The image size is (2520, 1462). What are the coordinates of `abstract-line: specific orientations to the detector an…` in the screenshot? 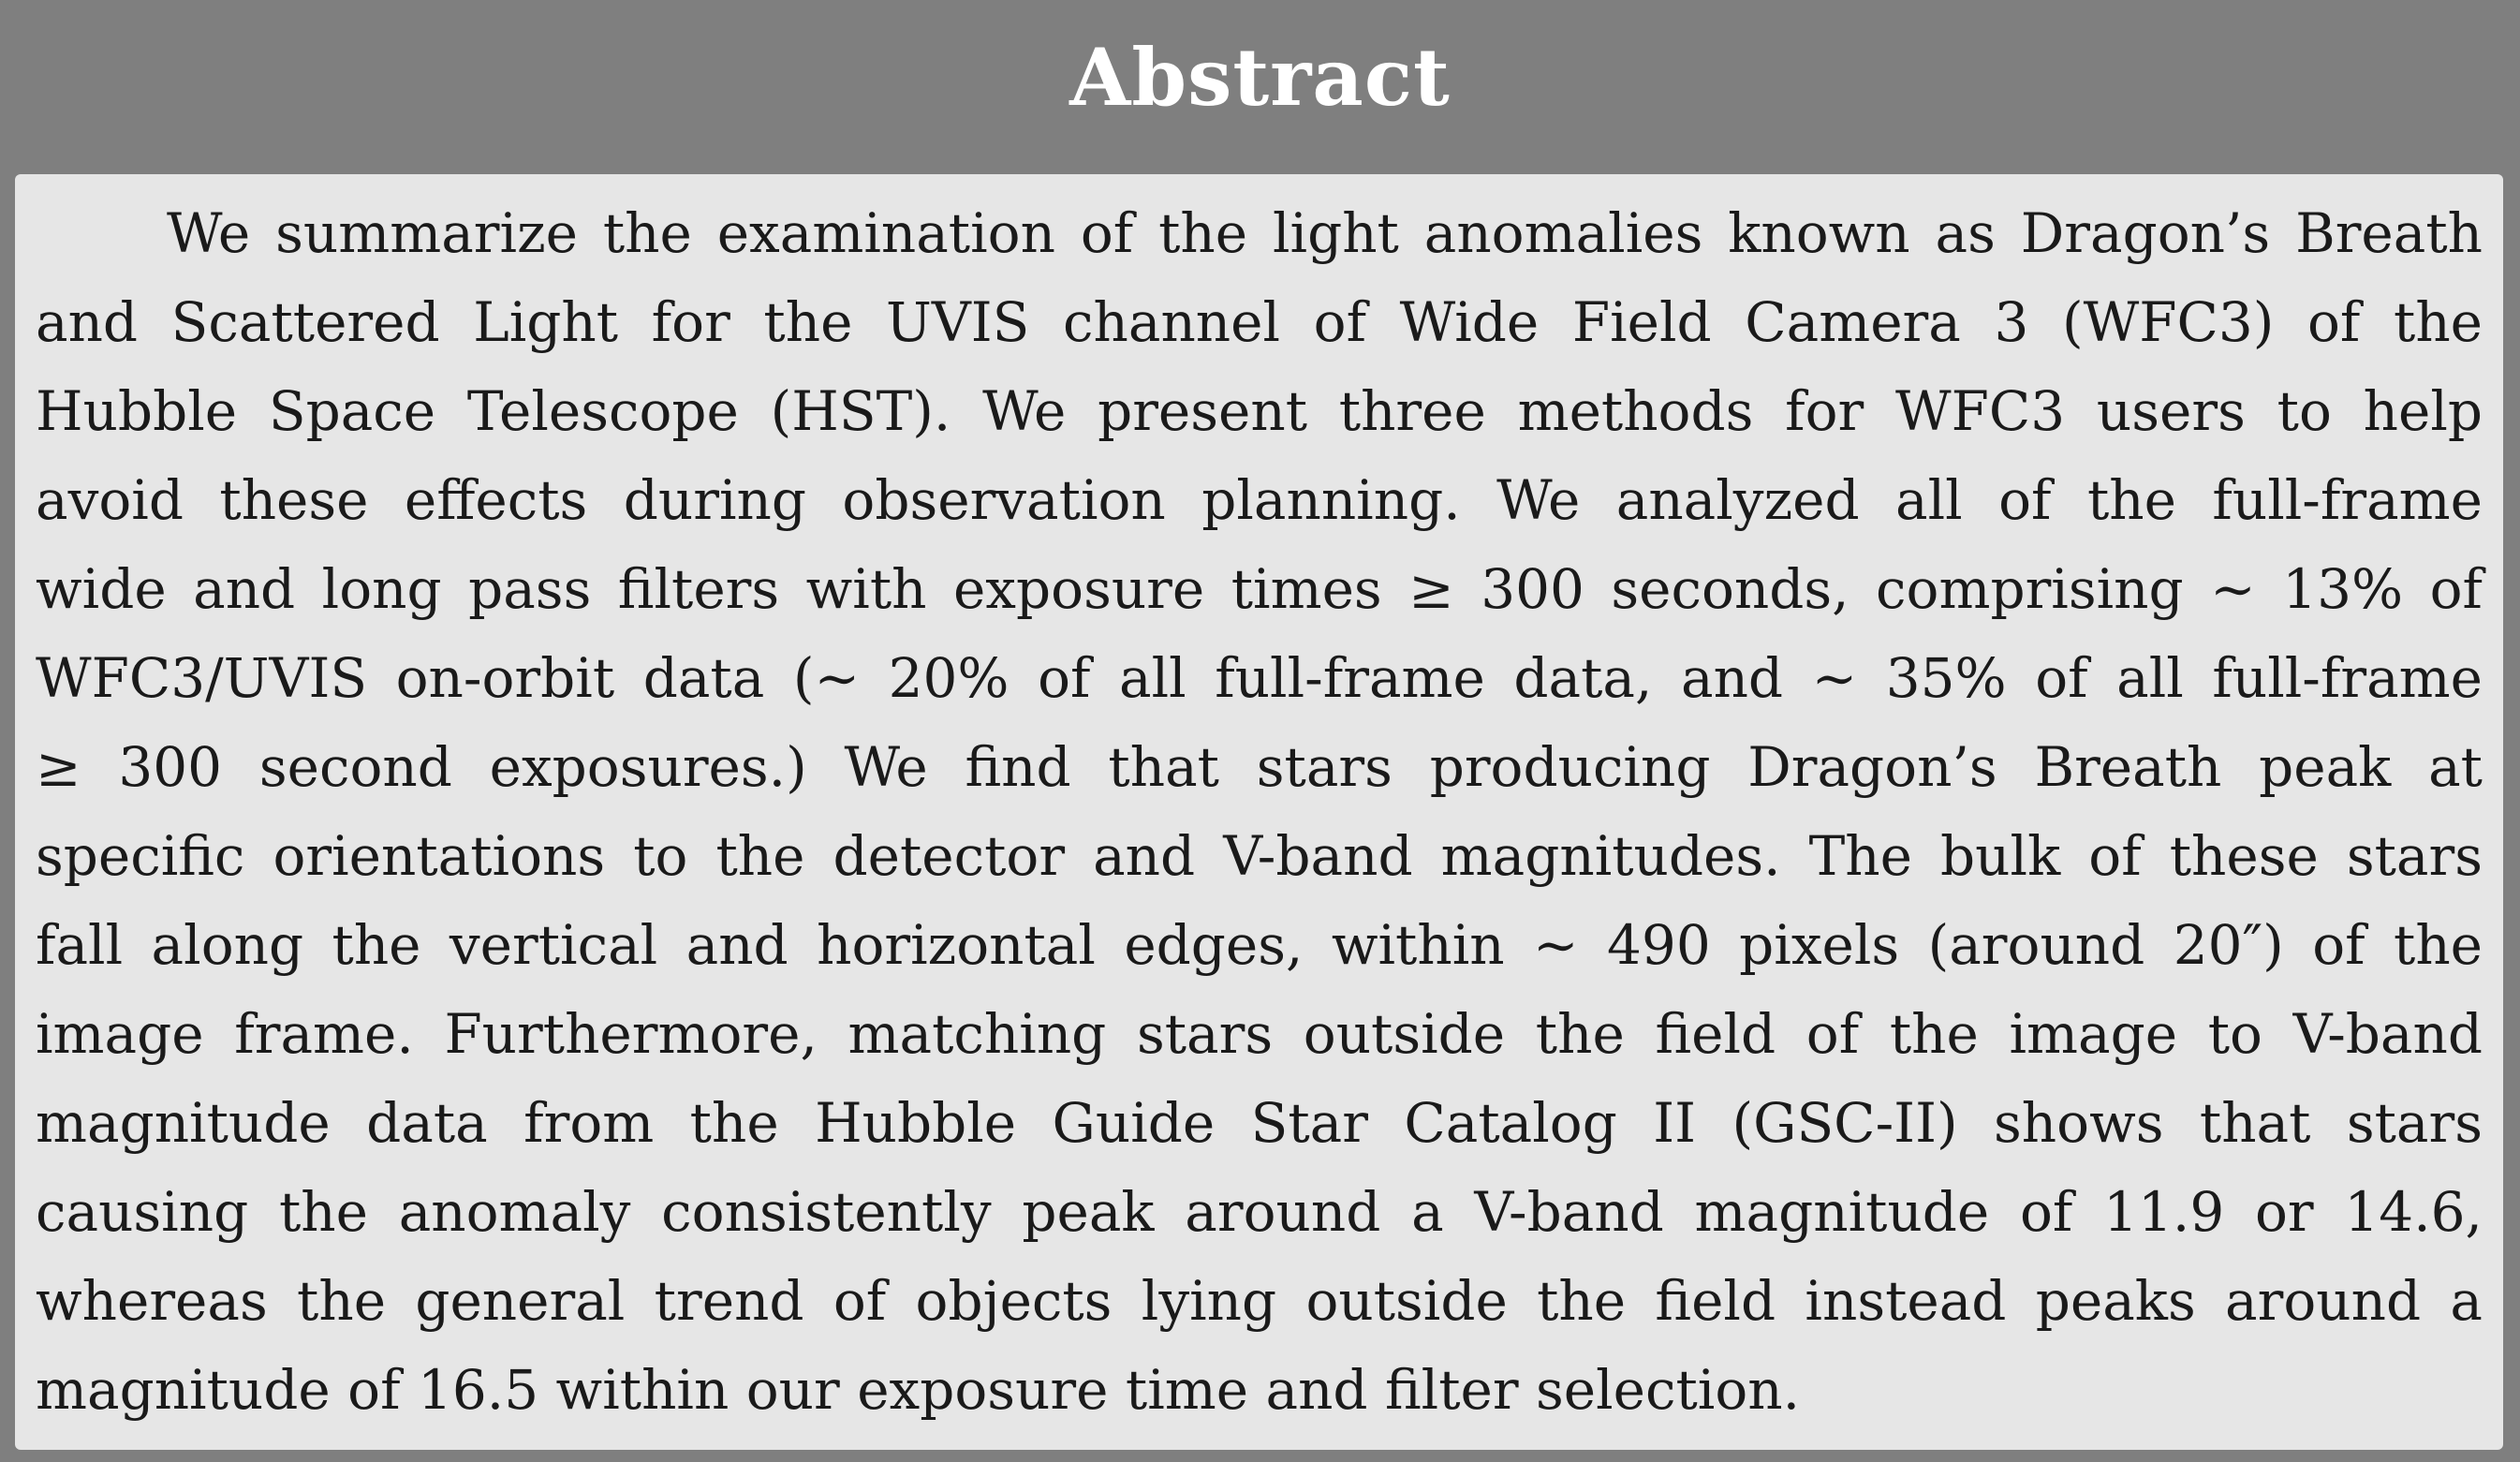 It's located at (1259, 856).